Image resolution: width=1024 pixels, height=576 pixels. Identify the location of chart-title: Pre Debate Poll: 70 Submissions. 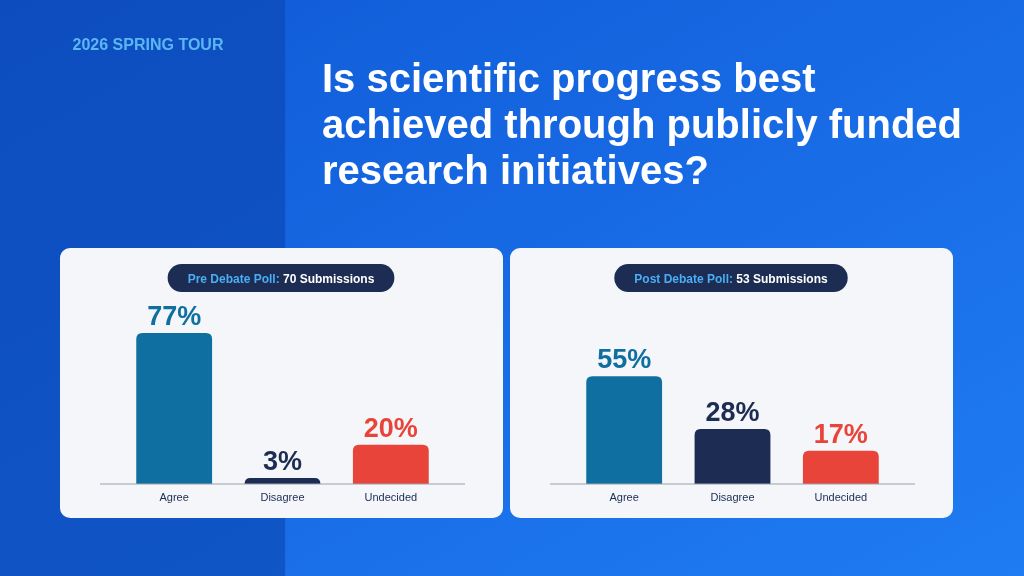
(281, 279).